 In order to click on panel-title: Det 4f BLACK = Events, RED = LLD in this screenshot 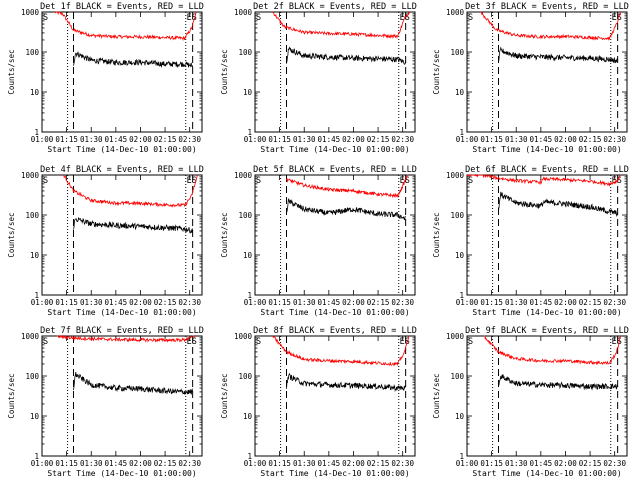, I will do `click(122, 170)`.